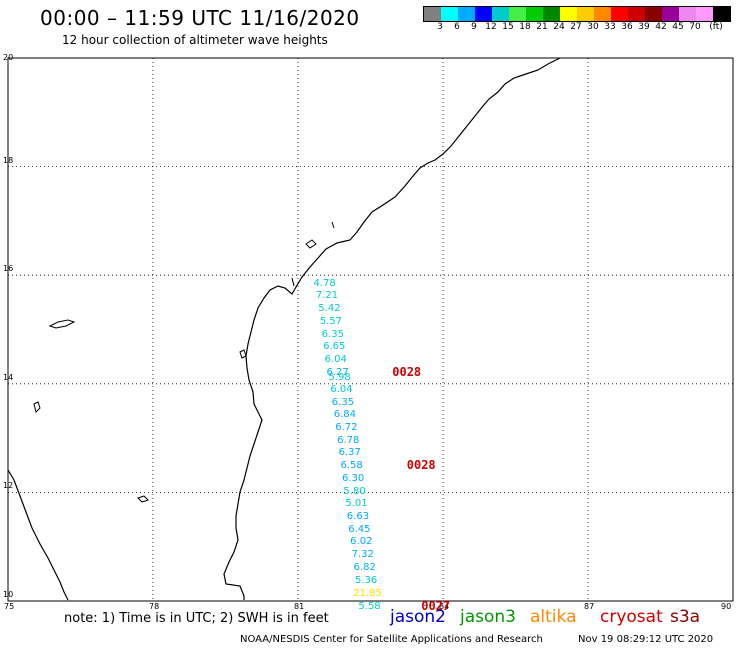 This screenshot has height=650, width=740. Describe the element at coordinates (362, 555) in the screenshot. I see `swh-value: 7.32` at that location.